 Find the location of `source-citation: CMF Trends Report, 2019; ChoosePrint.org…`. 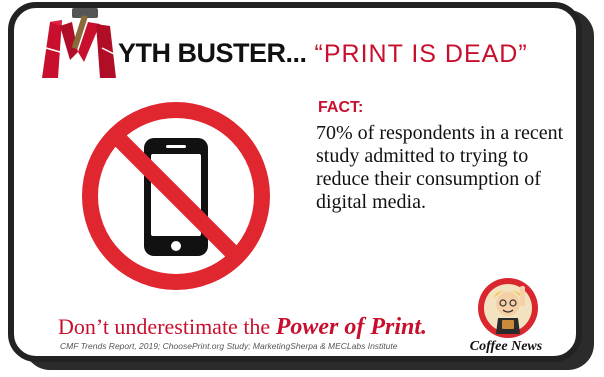

source-citation: CMF Trends Report, 2019; ChoosePrint.org… is located at coordinates (229, 346).